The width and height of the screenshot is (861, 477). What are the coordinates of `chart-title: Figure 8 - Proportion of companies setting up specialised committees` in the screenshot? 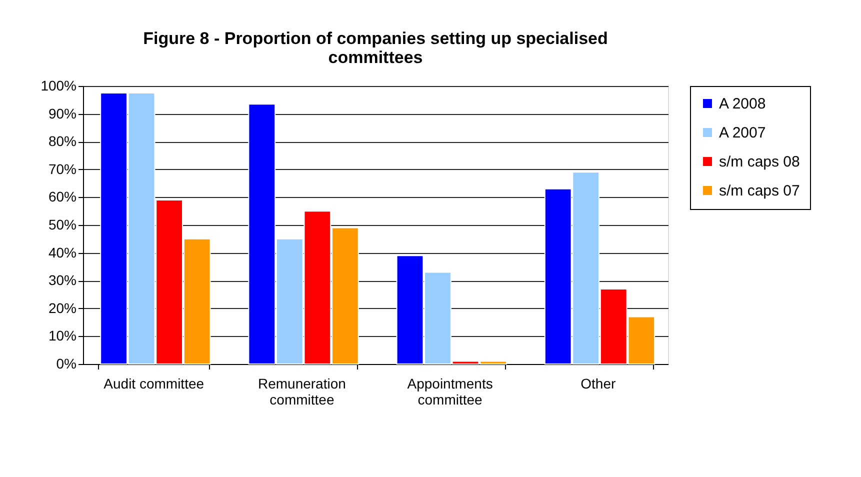 It's located at (375, 48).